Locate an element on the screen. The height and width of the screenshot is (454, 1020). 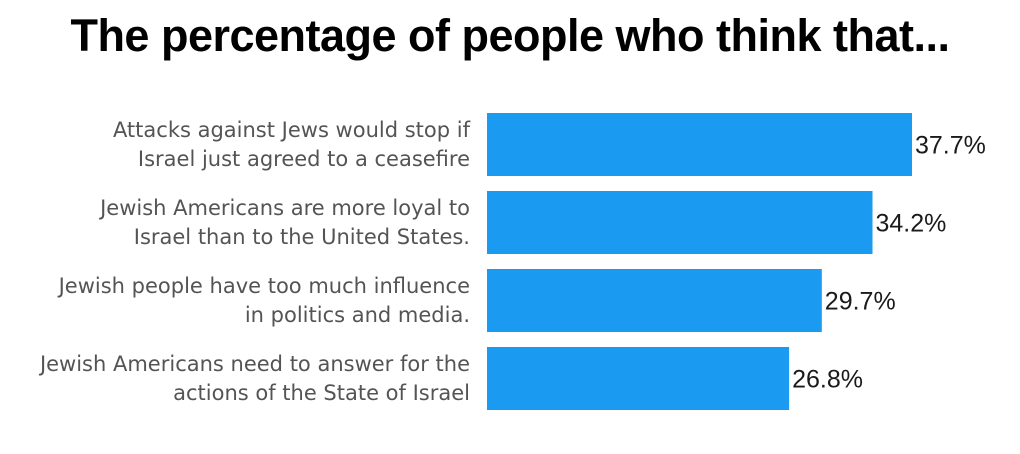
value-label-1: 37.7% is located at coordinates (950, 146).